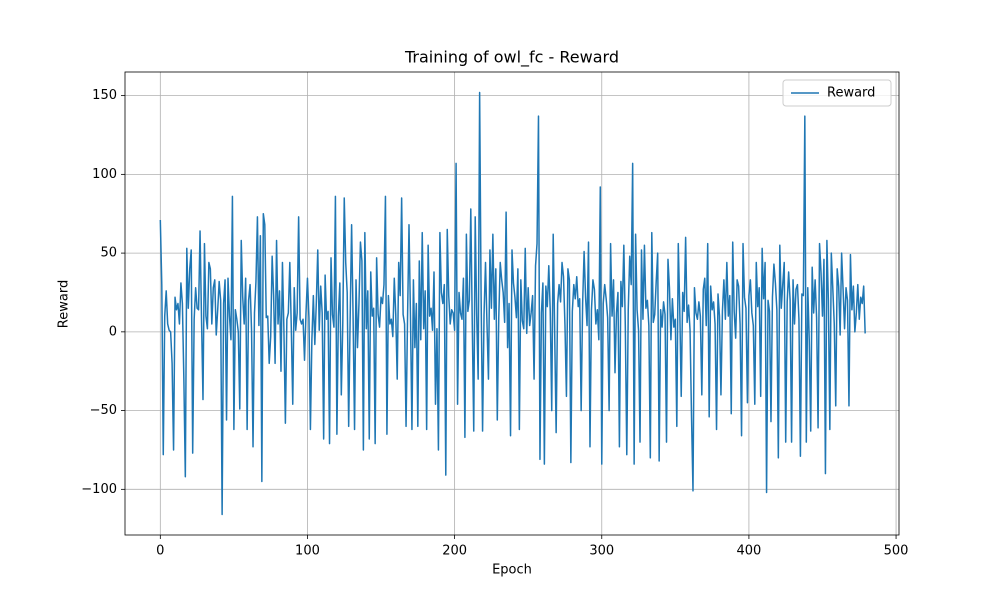 The image size is (1000, 600). What do you see at coordinates (307, 551) in the screenshot?
I see `x-tick-label: 100` at bounding box center [307, 551].